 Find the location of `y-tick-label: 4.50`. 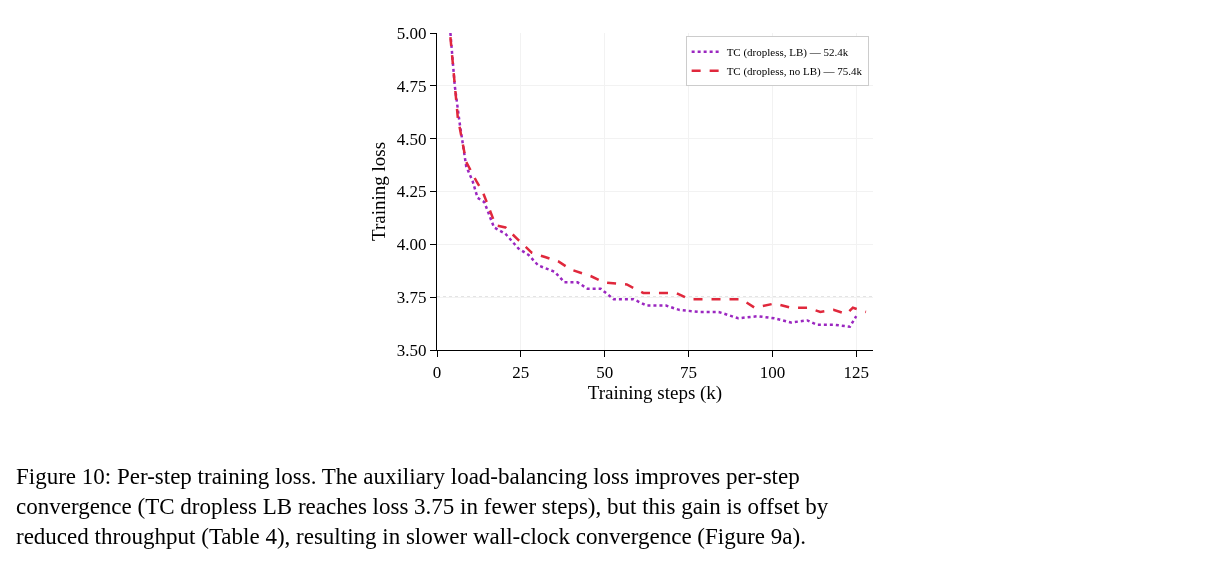

y-tick-label: 4.50 is located at coordinates (411, 139).